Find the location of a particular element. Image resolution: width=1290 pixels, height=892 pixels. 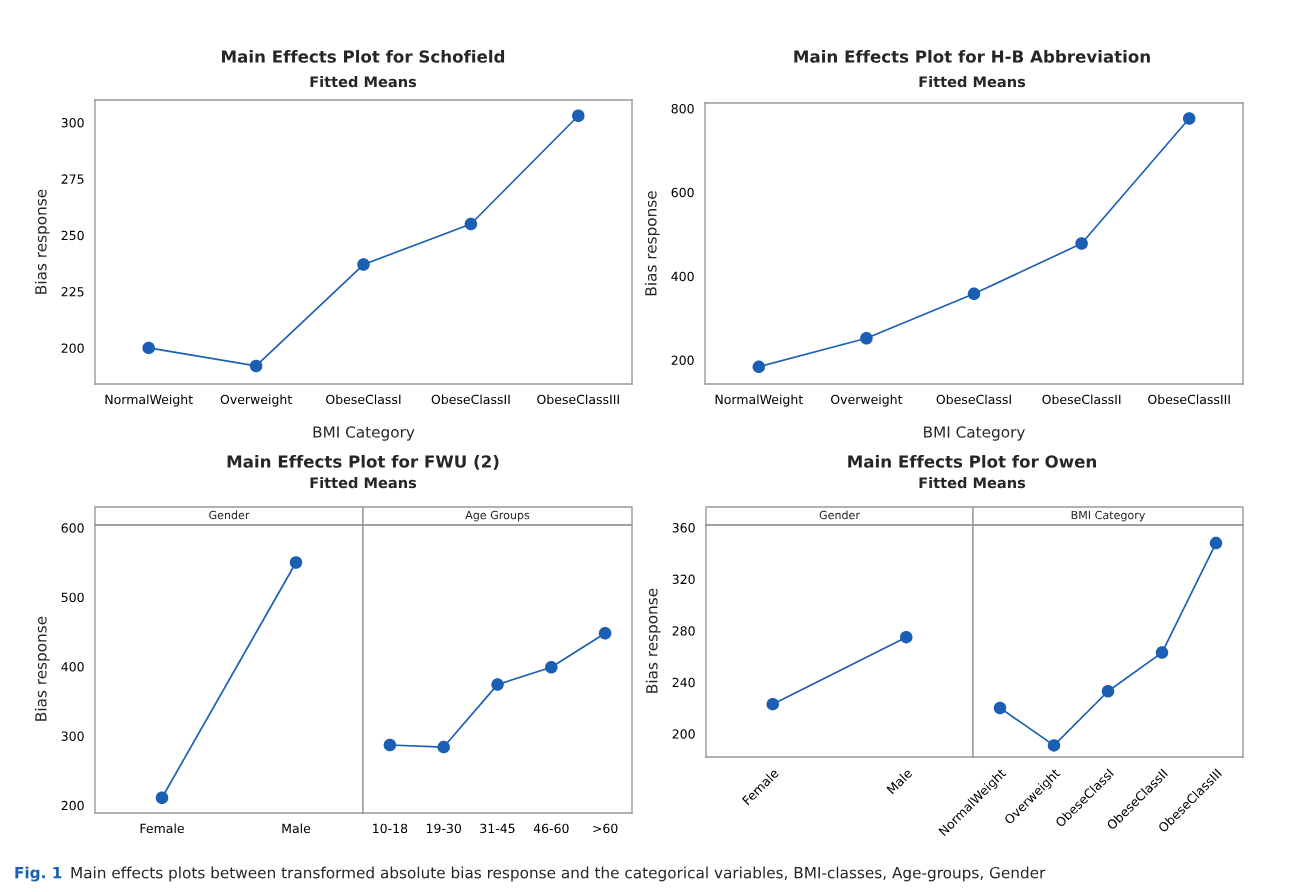

chart-title: Main Effects Plot for FWU (2) is located at coordinates (363, 462).